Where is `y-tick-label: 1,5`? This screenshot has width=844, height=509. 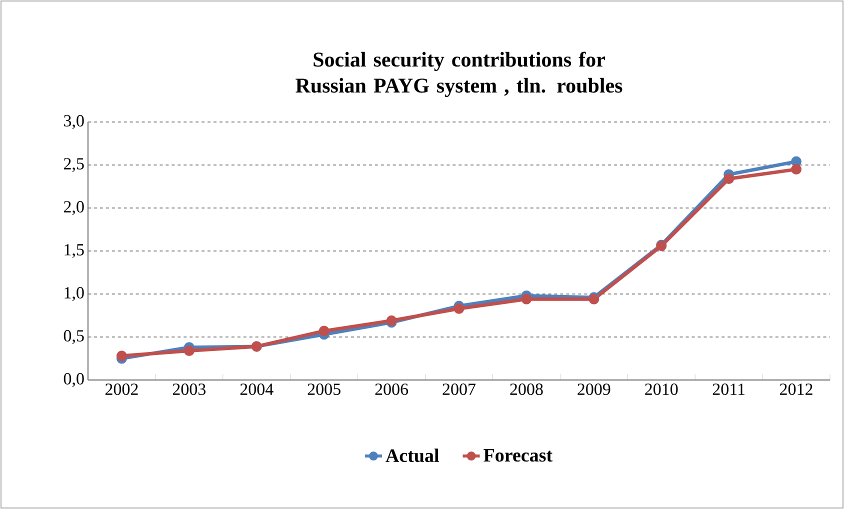
y-tick-label: 1,5 is located at coordinates (74, 251).